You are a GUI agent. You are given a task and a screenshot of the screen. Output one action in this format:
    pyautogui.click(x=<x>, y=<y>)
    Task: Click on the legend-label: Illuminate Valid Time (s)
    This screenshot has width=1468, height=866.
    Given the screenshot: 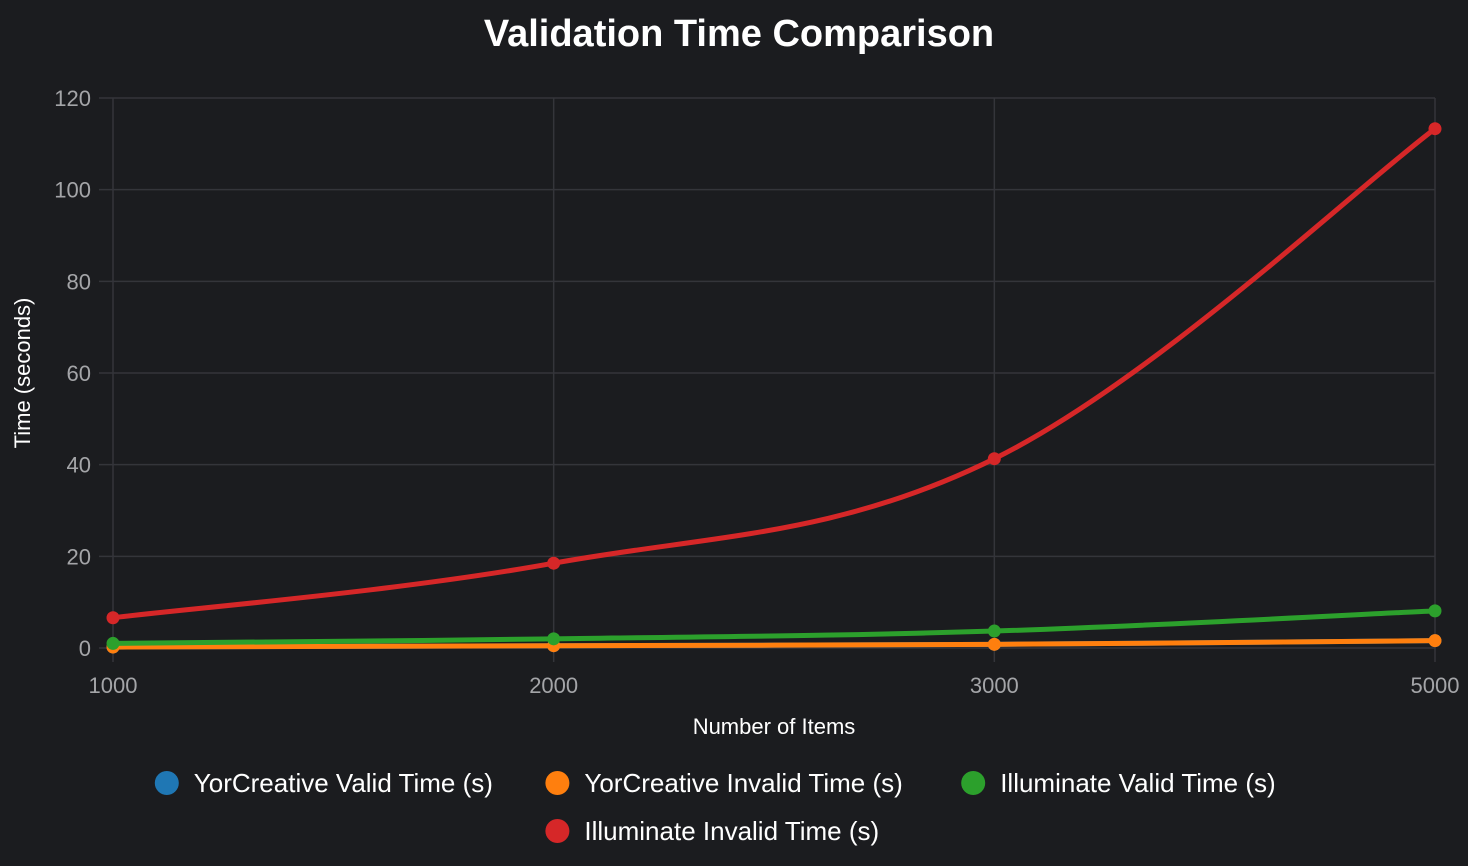 What is the action you would take?
    pyautogui.click(x=1137, y=783)
    